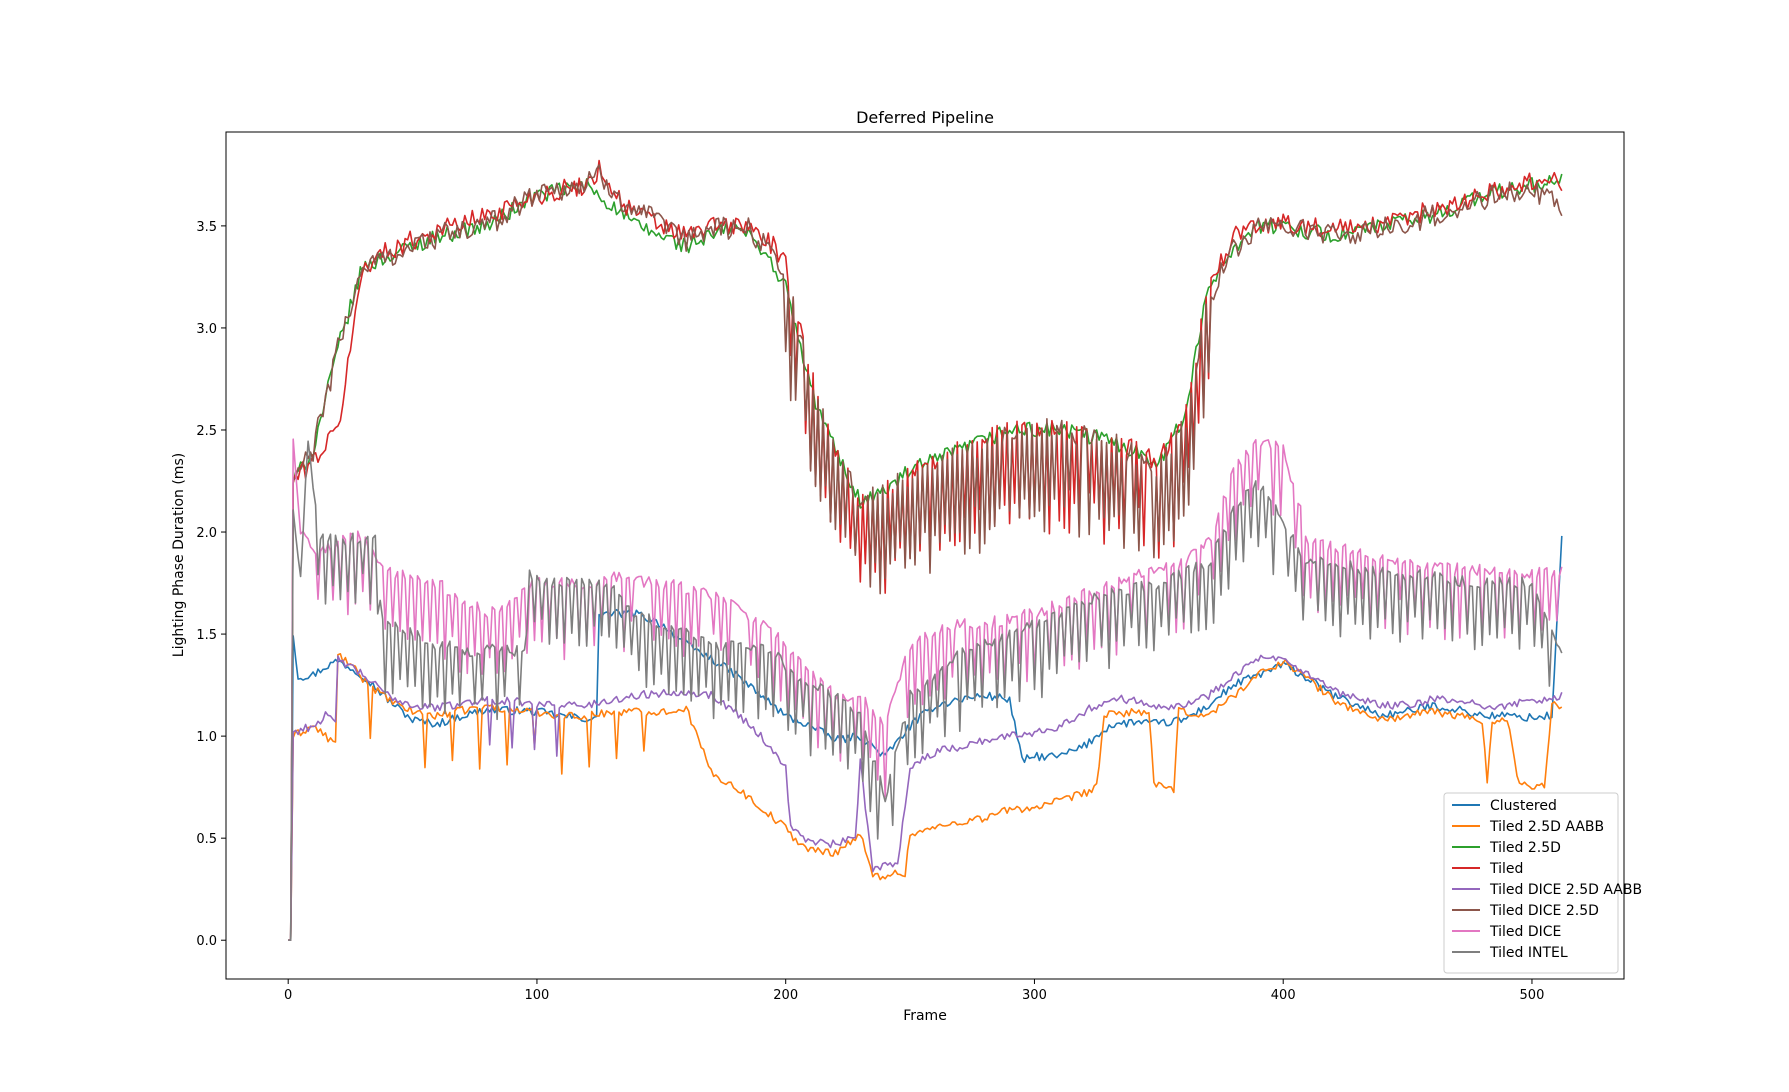 The width and height of the screenshot is (1789, 1092). Describe the element at coordinates (785, 995) in the screenshot. I see `x-tick-label: 200` at that location.